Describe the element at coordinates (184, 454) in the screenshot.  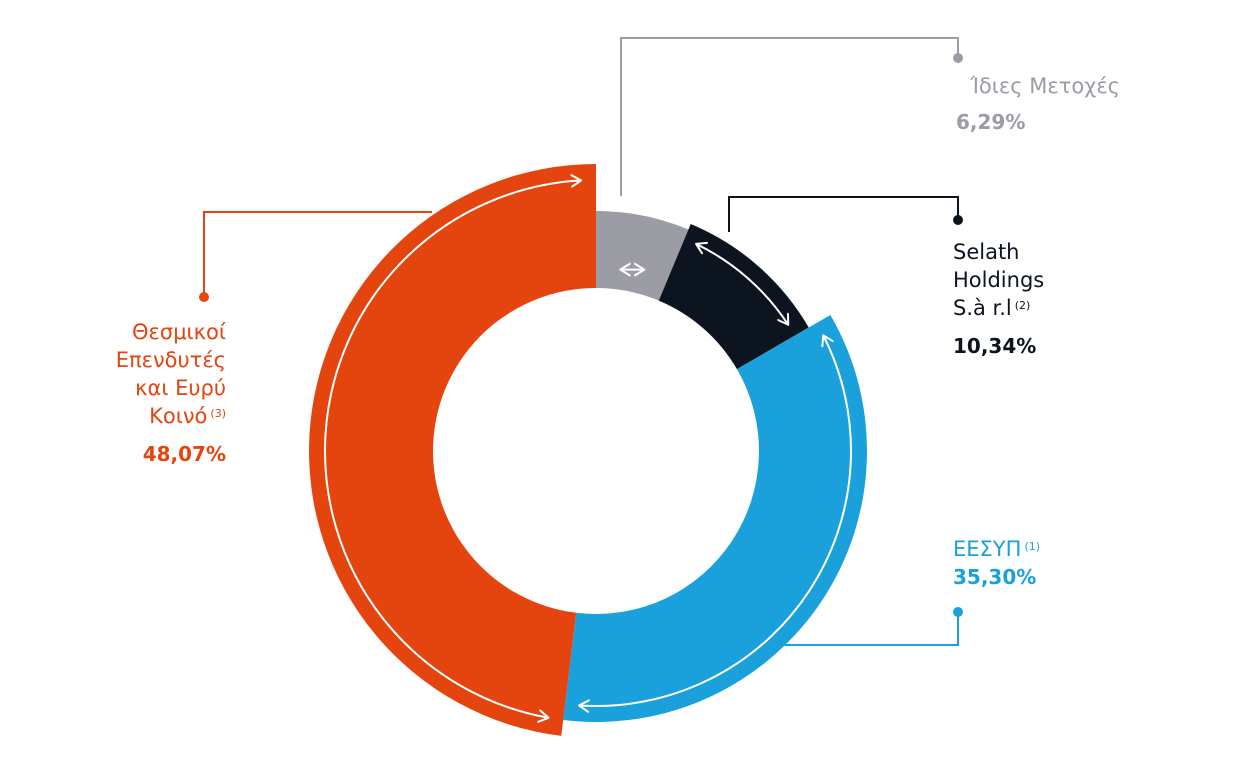
I see `institutional-percent: 48,07%` at that location.